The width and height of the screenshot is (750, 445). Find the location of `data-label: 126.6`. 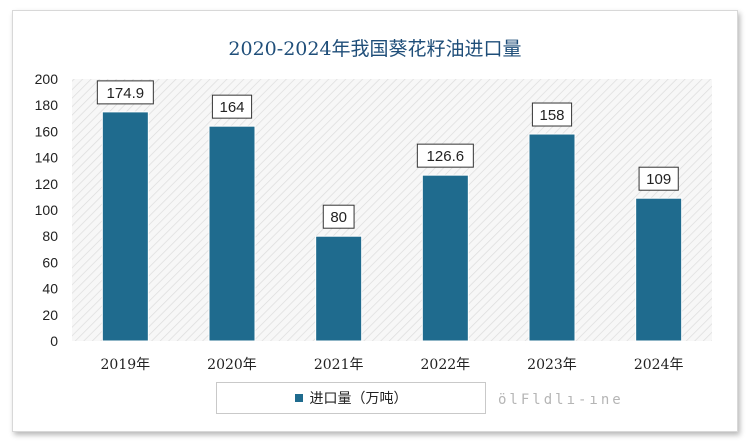

data-label: 126.6 is located at coordinates (446, 156).